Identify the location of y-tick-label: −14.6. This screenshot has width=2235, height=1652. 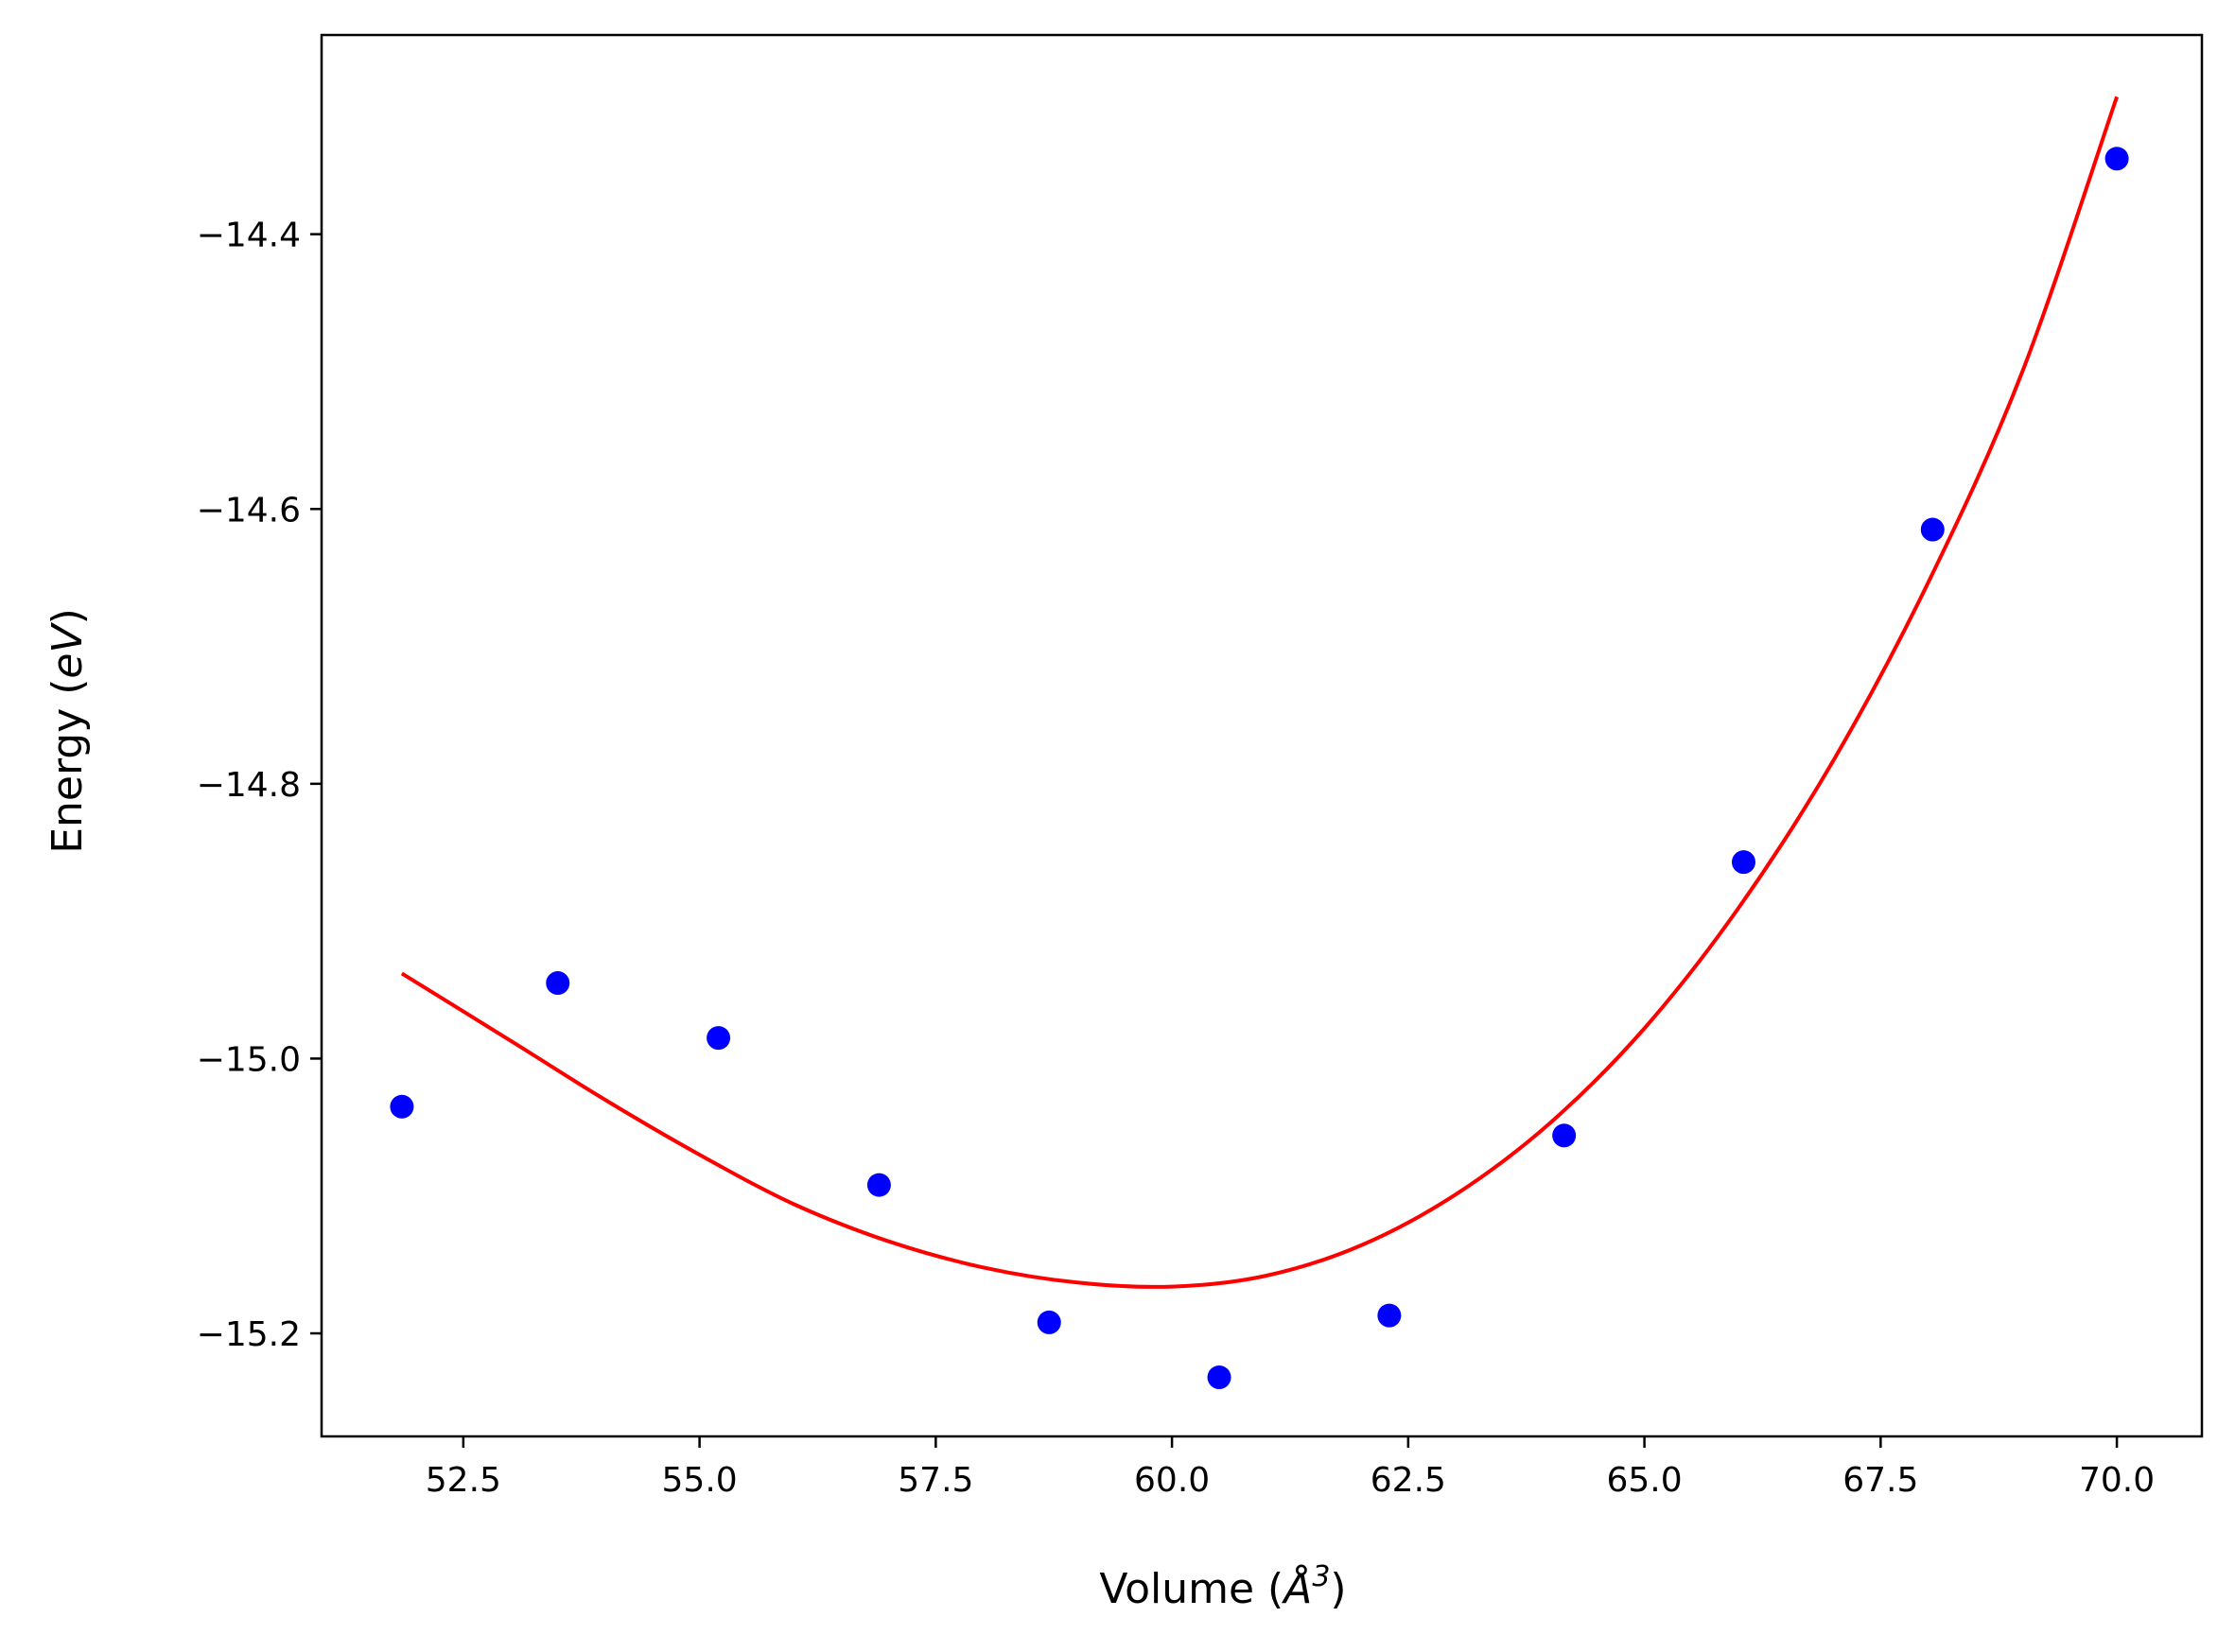
(249, 511).